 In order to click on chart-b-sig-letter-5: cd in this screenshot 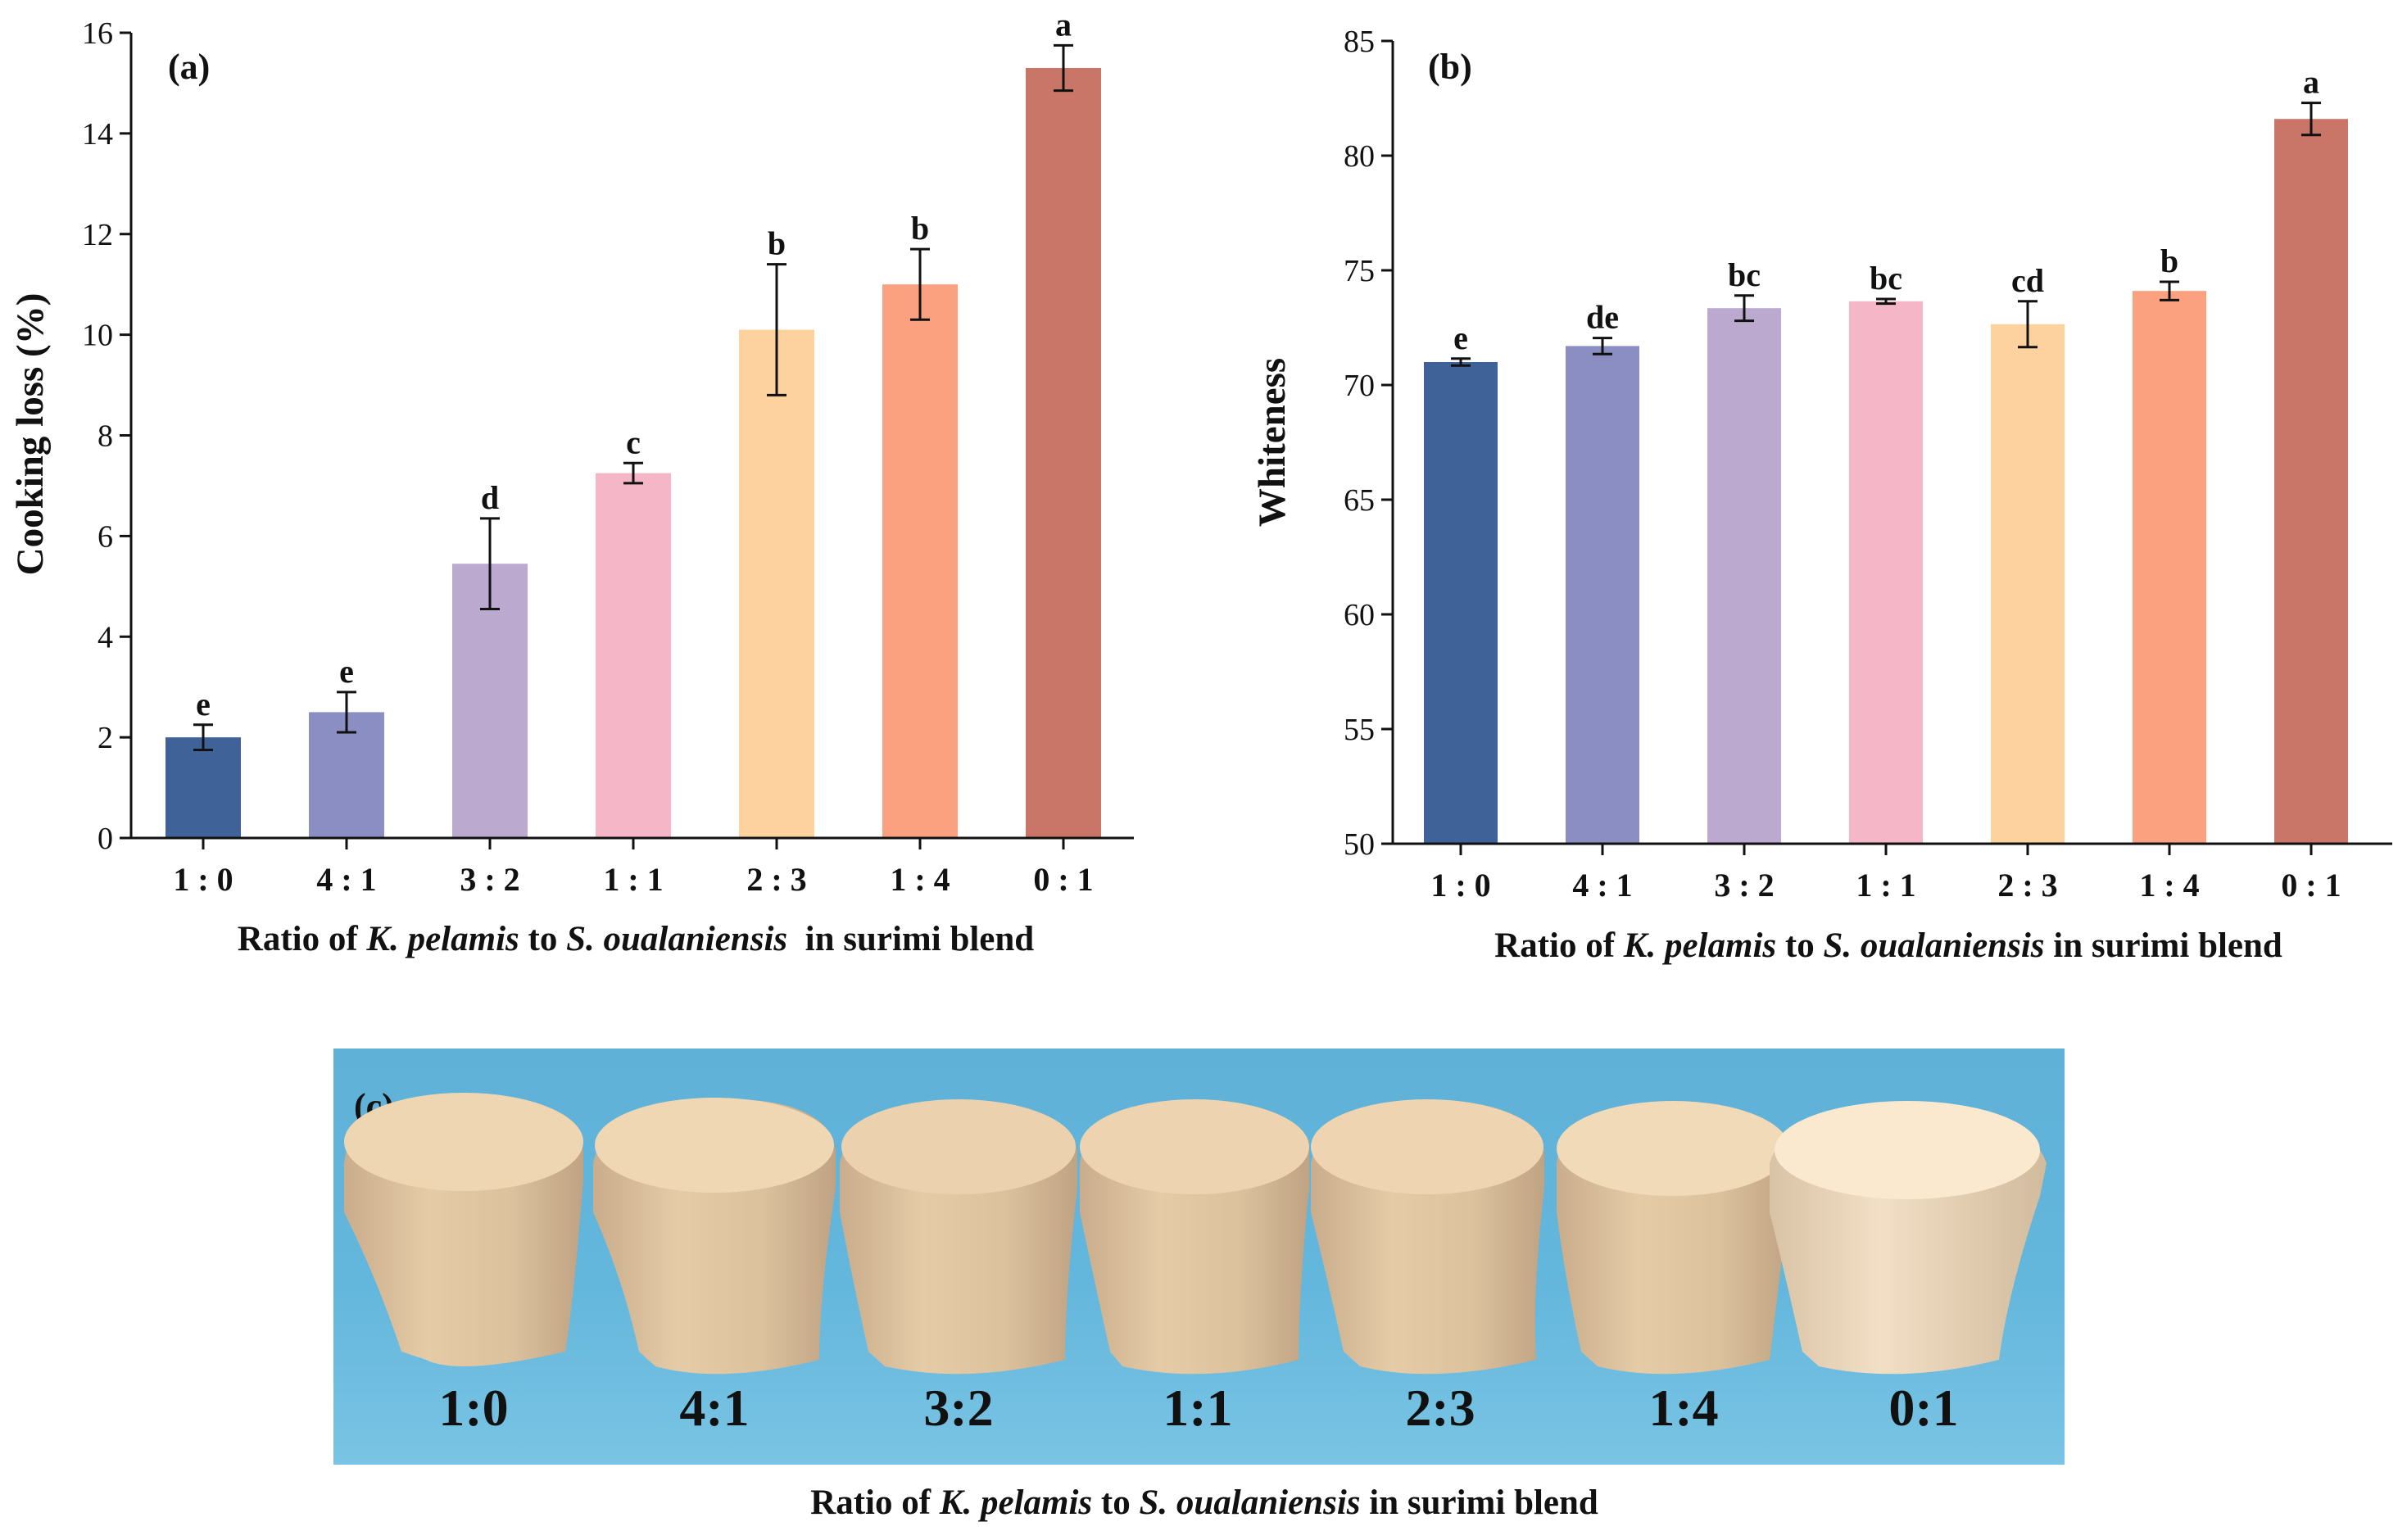, I will do `click(2028, 280)`.